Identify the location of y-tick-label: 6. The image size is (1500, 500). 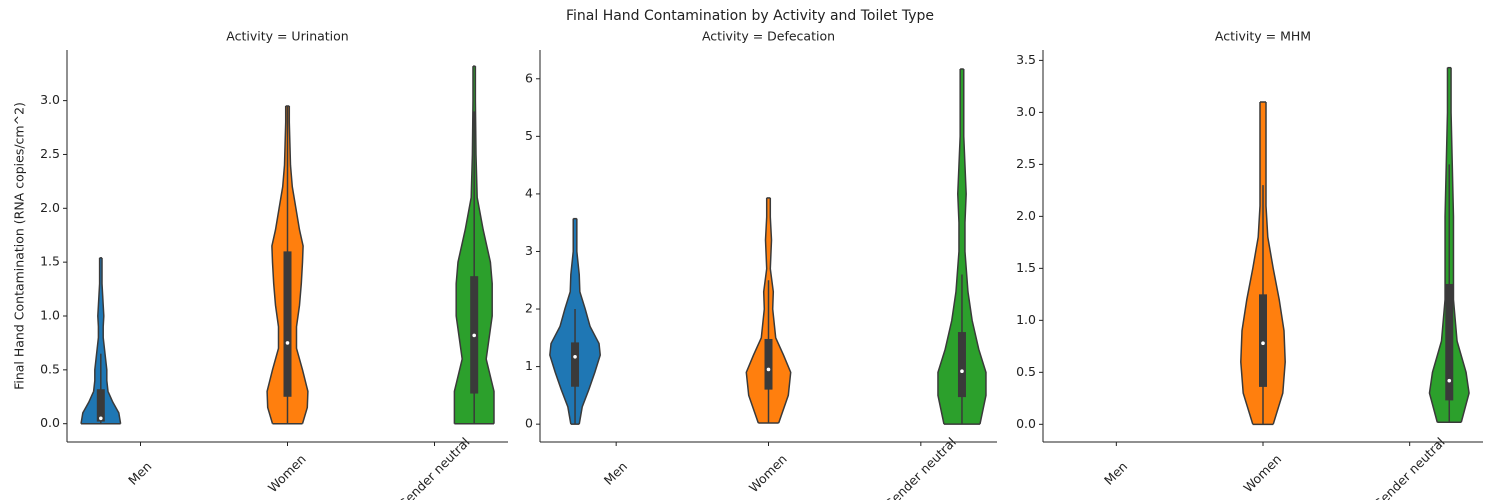
(529, 77).